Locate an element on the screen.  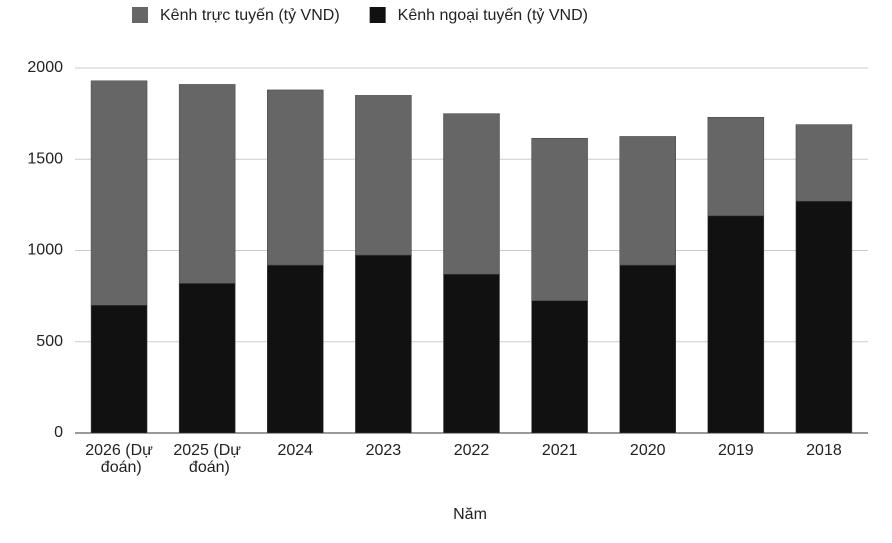
x-tick-label: 2024 is located at coordinates (295, 450).